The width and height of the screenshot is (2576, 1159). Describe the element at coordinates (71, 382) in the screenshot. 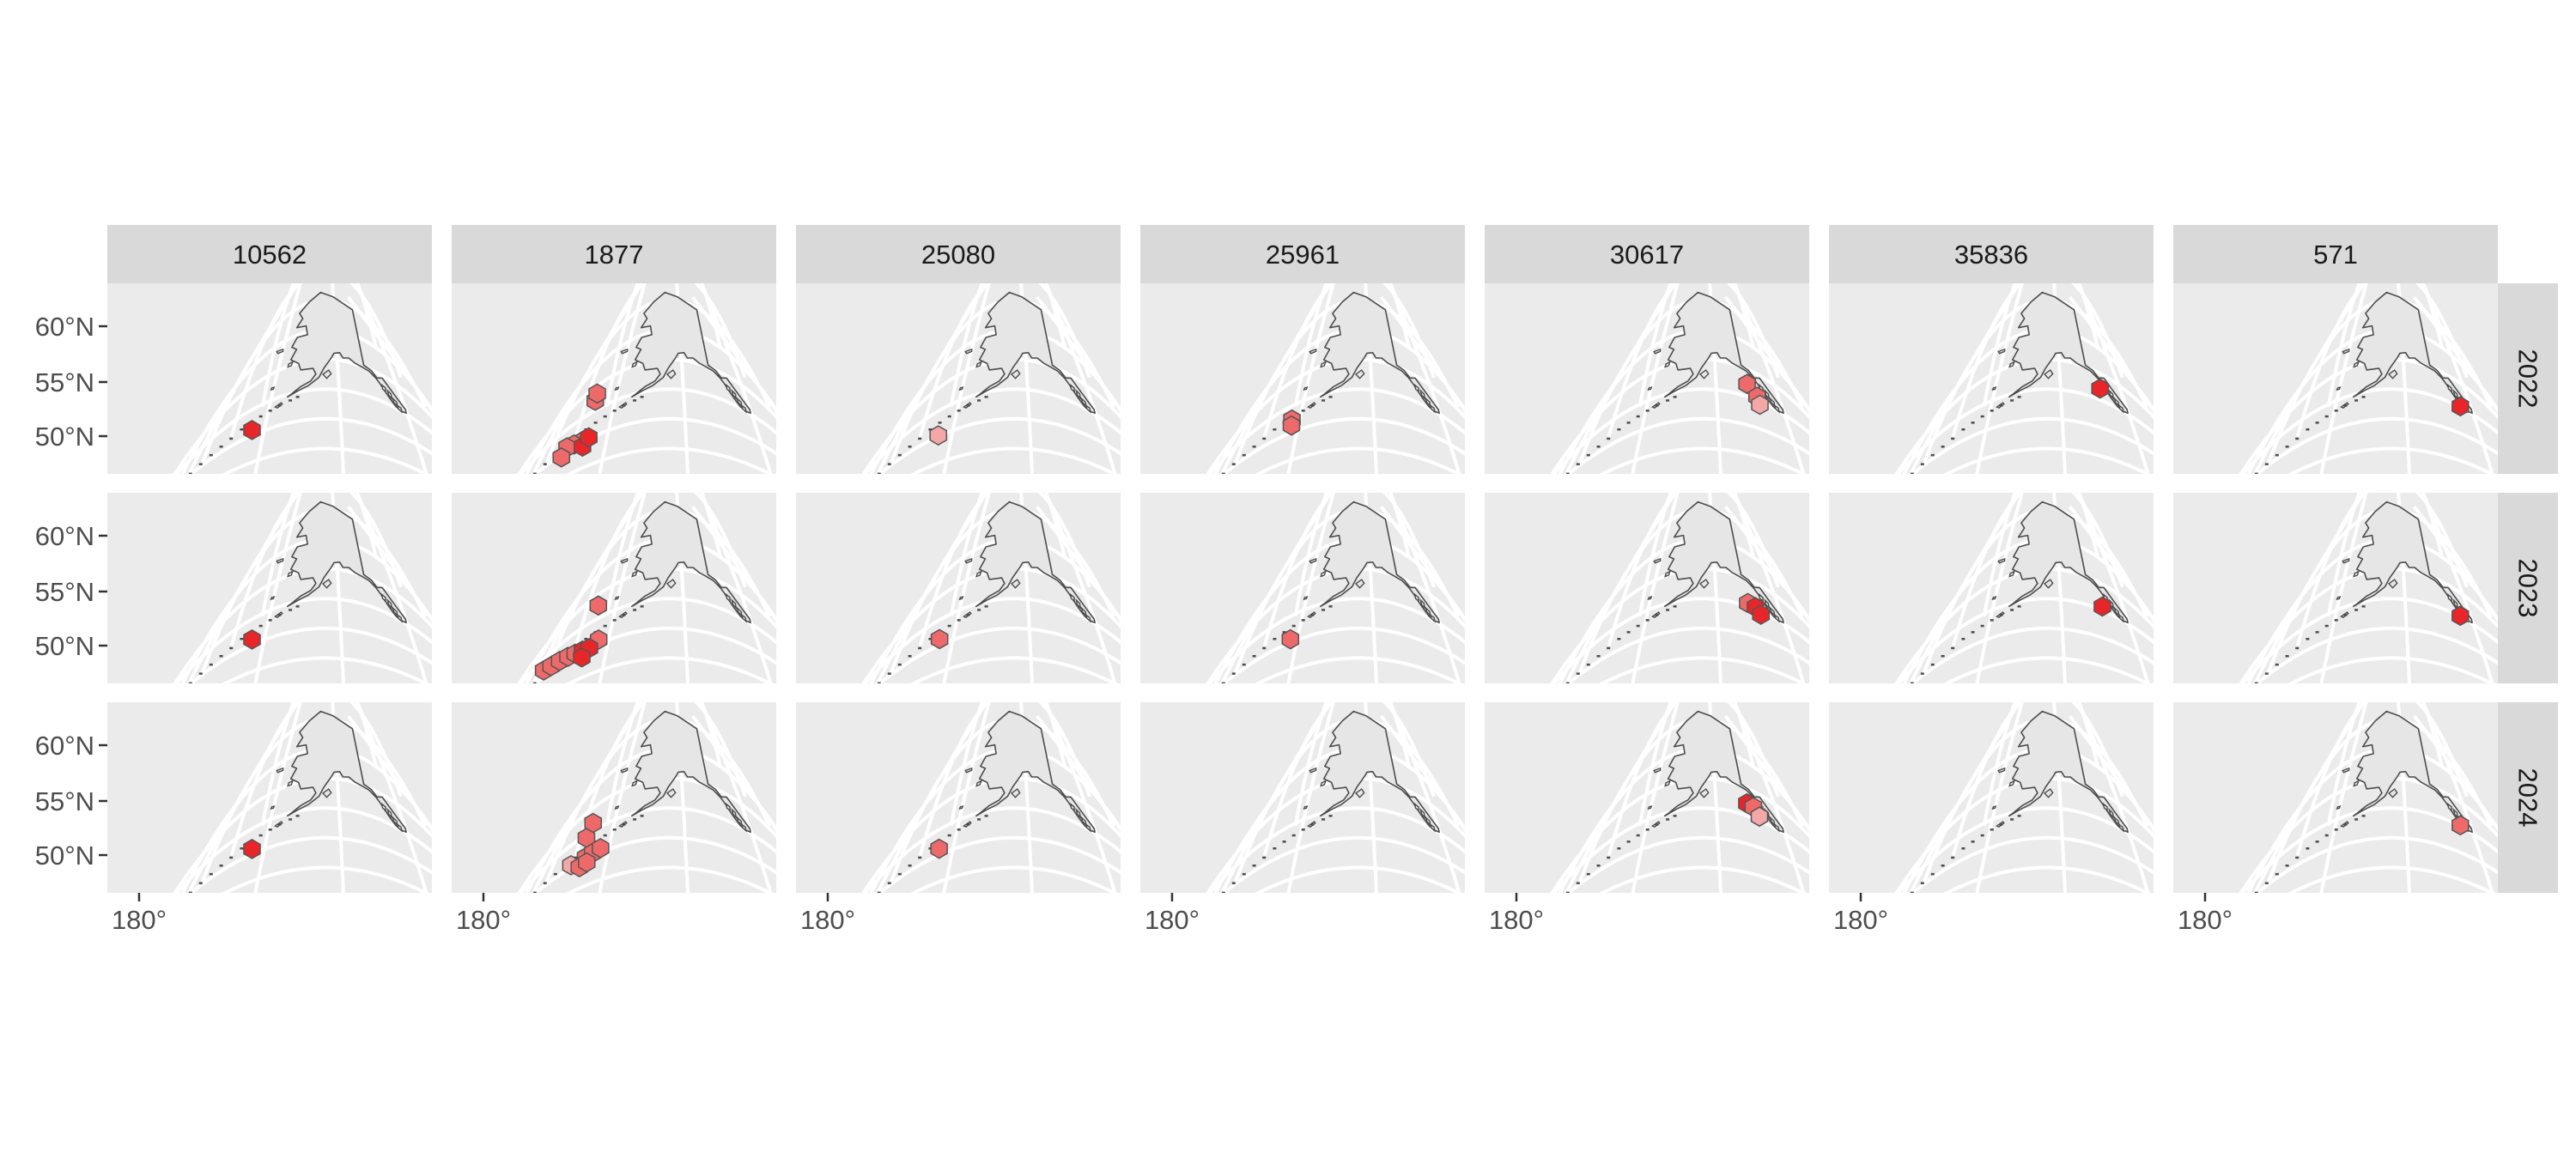

I see `y-axis-2022: 60°N 55°N 50°N` at that location.